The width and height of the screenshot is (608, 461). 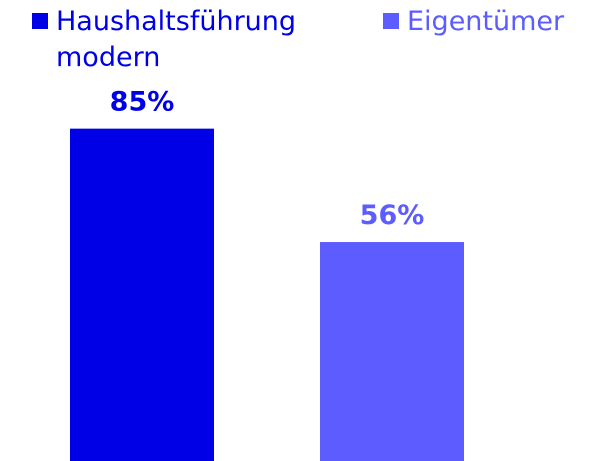 I want to click on legend-item: Haushaltsführung modern, so click(x=182, y=40).